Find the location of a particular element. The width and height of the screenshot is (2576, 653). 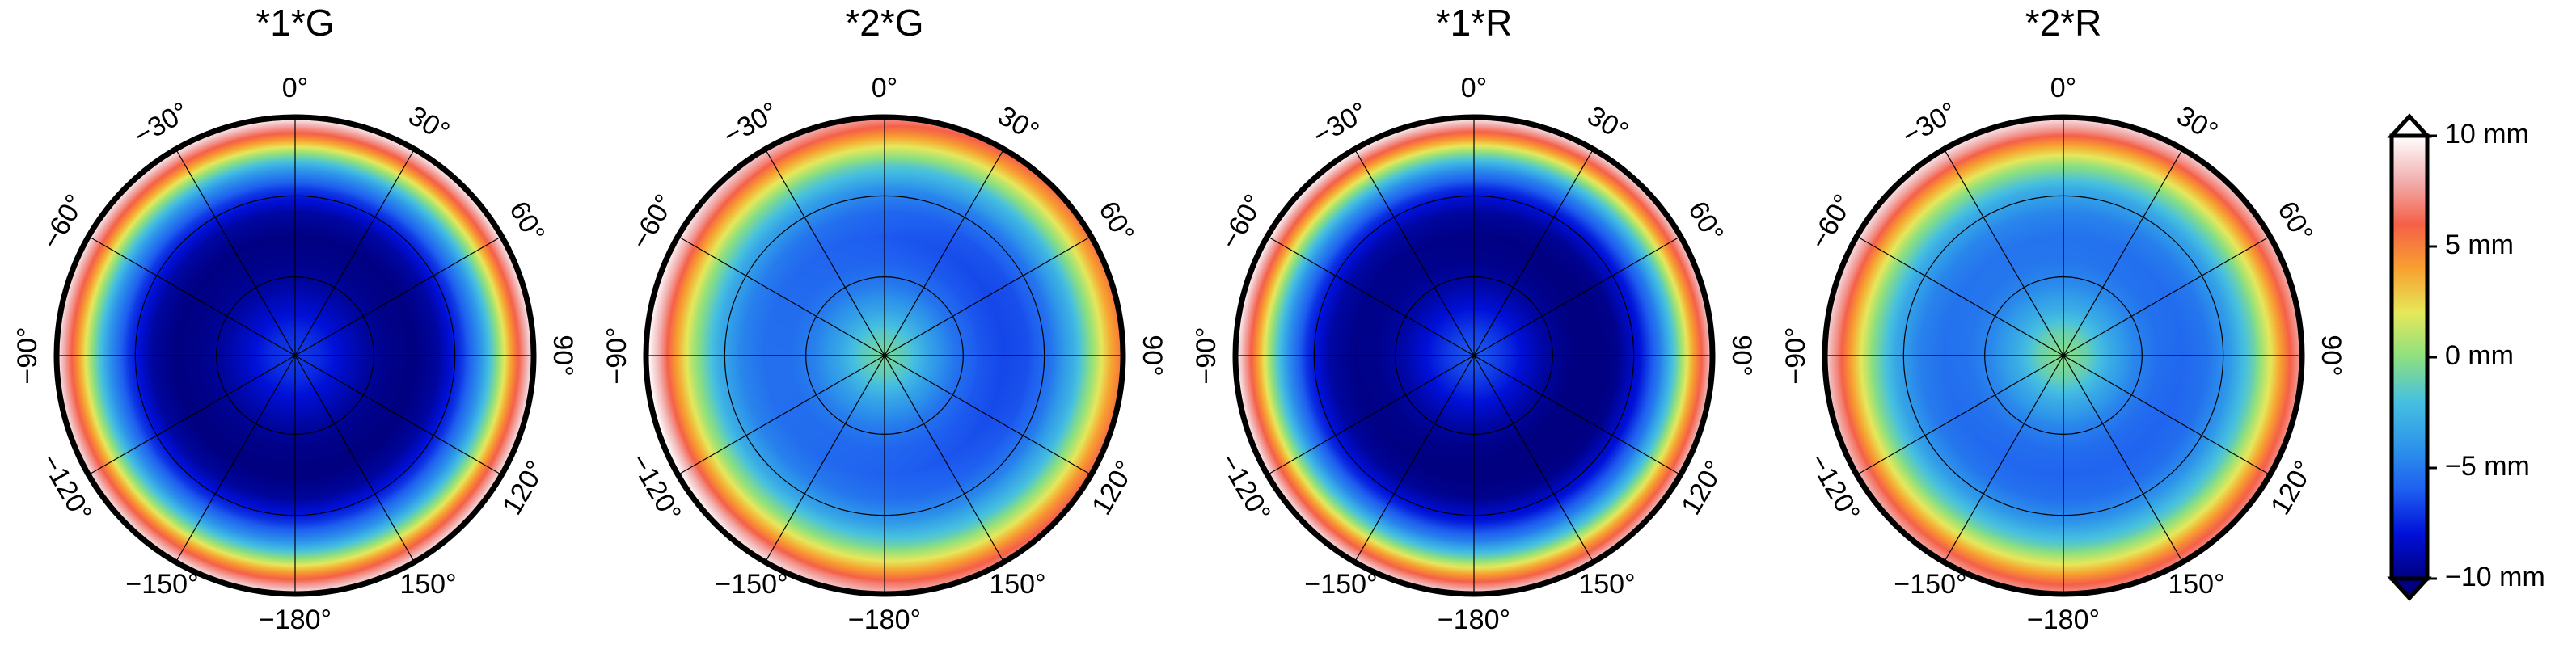

colorbar-tick-label: 10 mm is located at coordinates (2487, 134).